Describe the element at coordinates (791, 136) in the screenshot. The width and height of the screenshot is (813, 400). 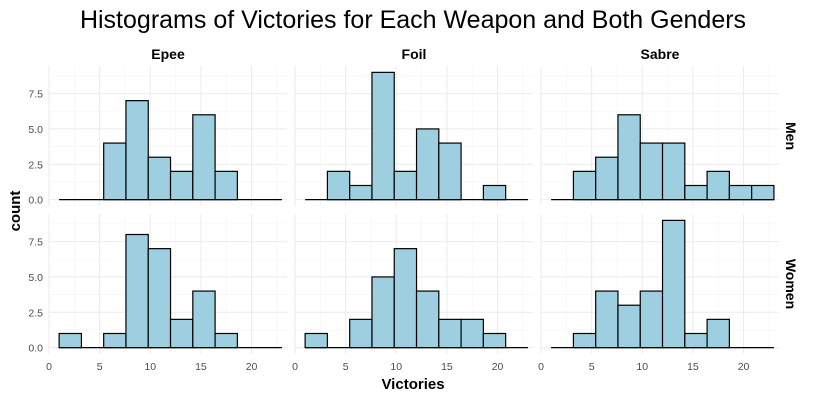
I see `strip-label-men: Men` at that location.